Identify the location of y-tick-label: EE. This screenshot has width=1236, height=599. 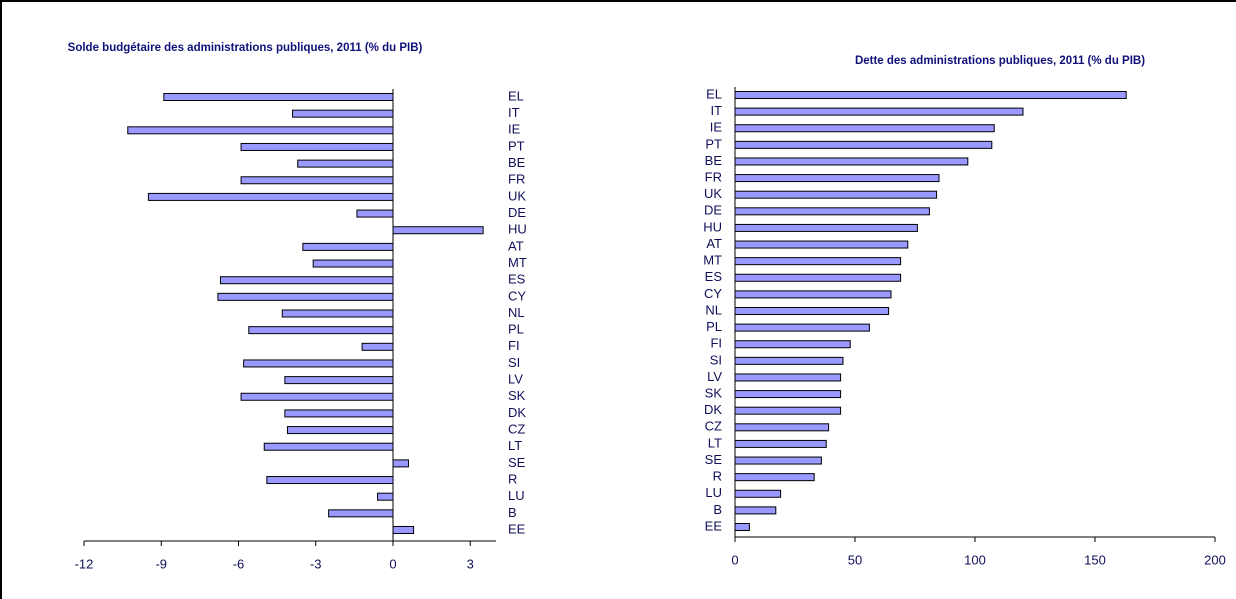
(714, 525).